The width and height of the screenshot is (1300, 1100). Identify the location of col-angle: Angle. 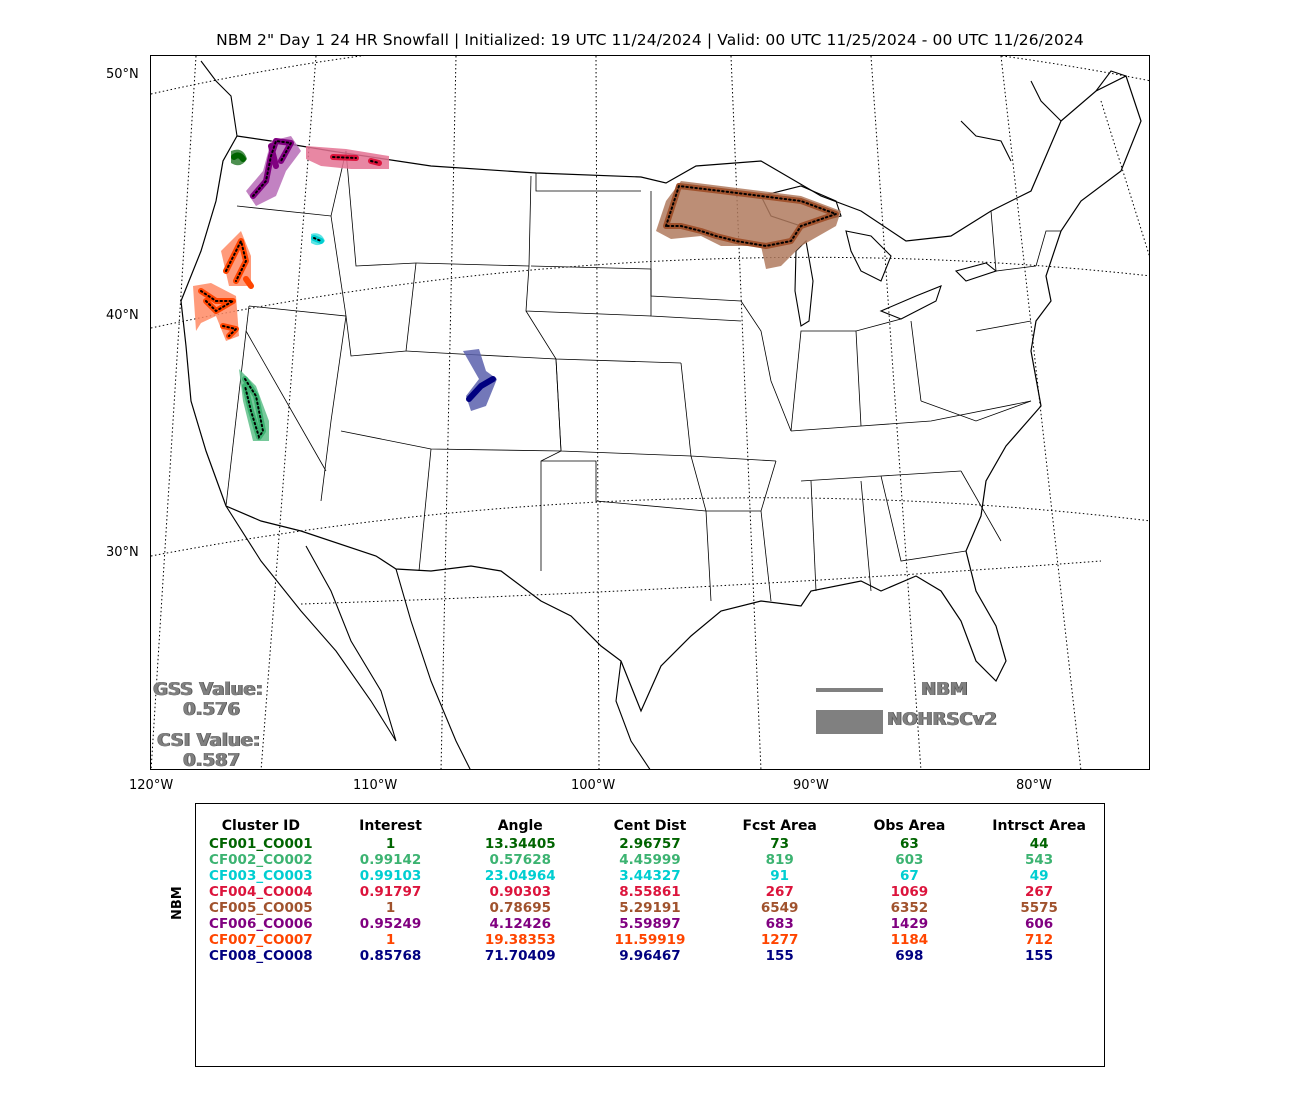
(520, 826).